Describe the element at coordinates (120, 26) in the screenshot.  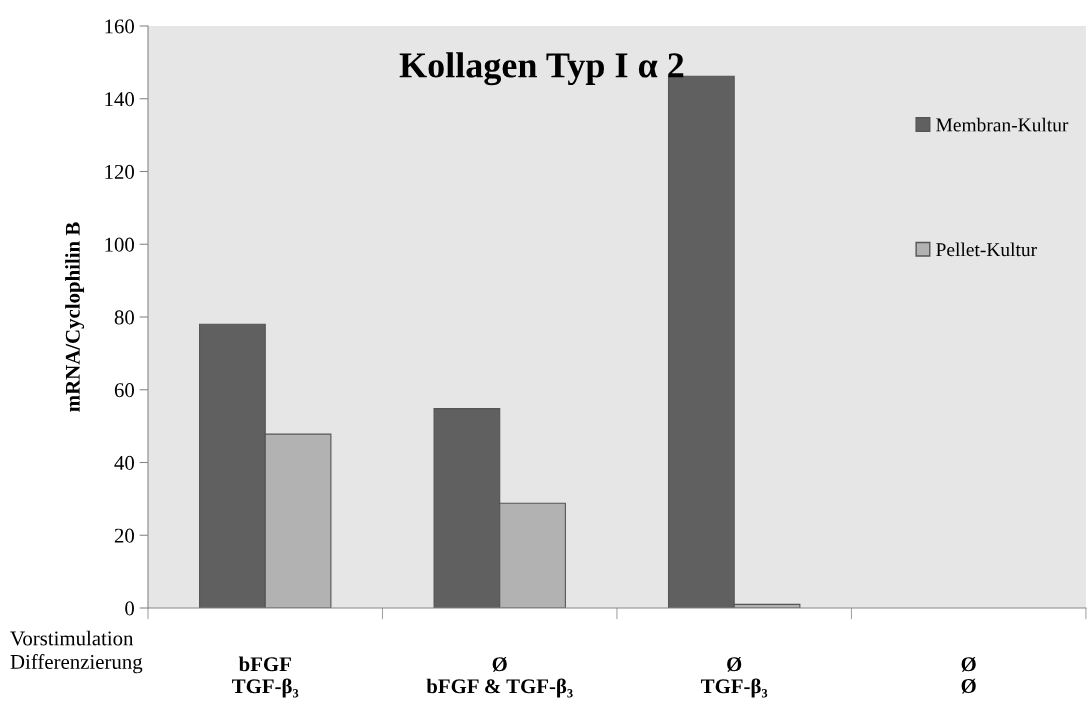
I see `y-tick-label: 160` at that location.